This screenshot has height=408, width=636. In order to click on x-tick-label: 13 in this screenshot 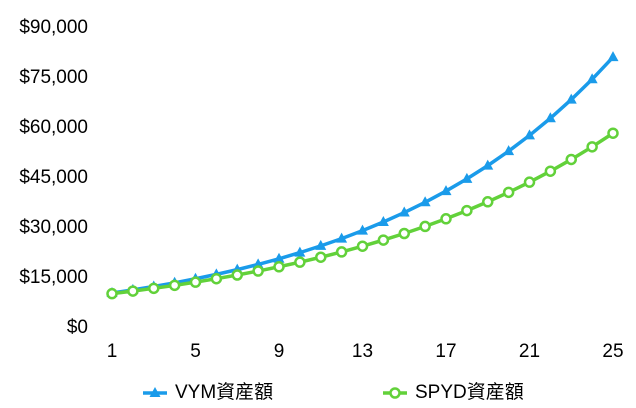, I will do `click(362, 351)`.